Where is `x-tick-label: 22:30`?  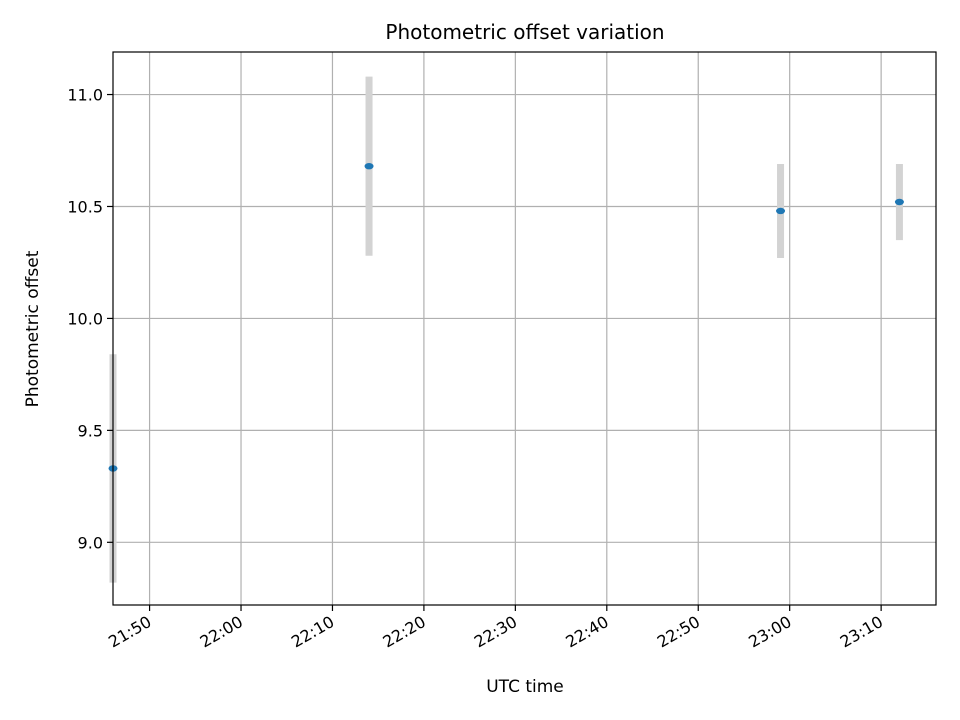 x-tick-label: 22:30 is located at coordinates (495, 632).